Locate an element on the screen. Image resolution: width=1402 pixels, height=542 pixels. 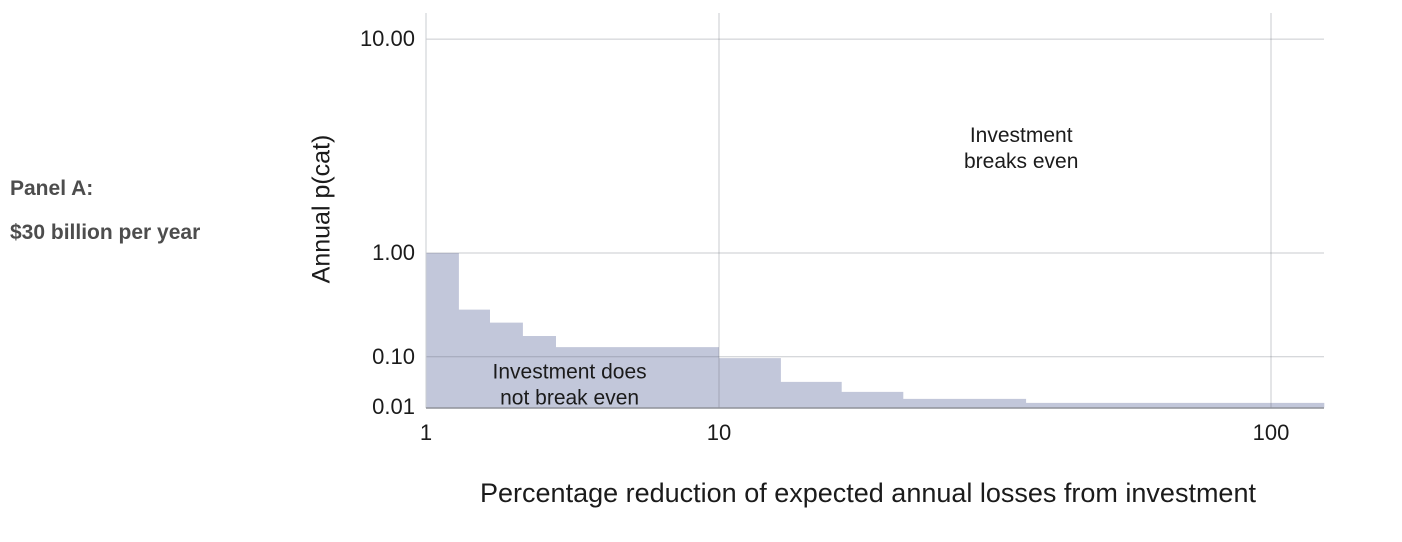
panel-label-title: Panel A: is located at coordinates (52, 188).